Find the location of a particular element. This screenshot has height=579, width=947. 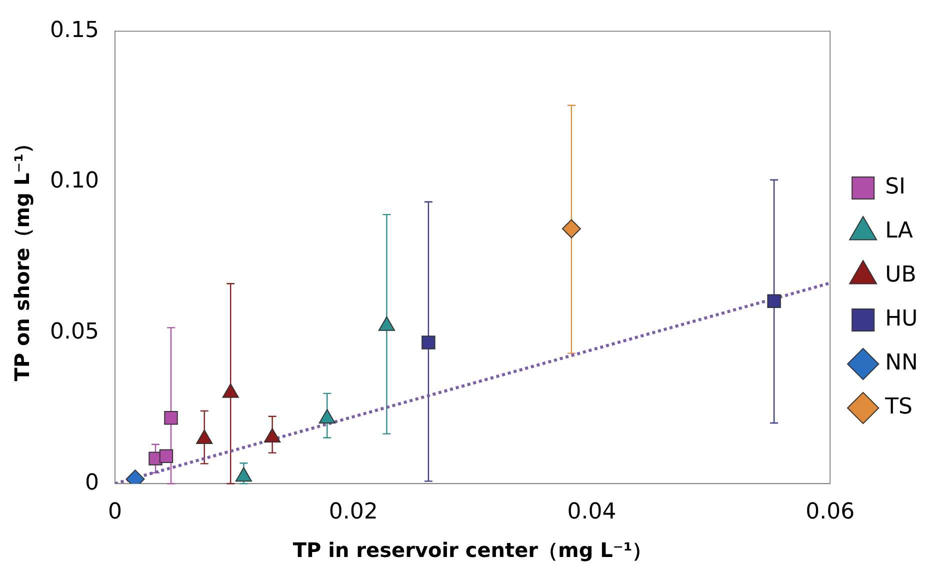

legend-label: UB is located at coordinates (900, 275).